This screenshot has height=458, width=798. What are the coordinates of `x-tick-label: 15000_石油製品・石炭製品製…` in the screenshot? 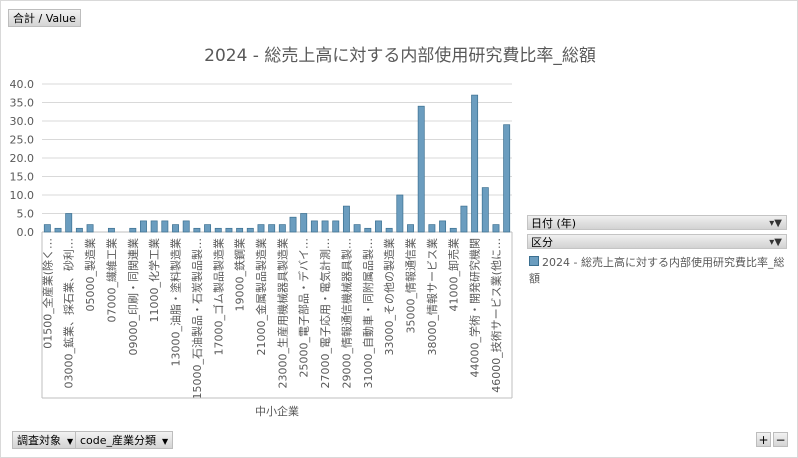 It's located at (197, 319).